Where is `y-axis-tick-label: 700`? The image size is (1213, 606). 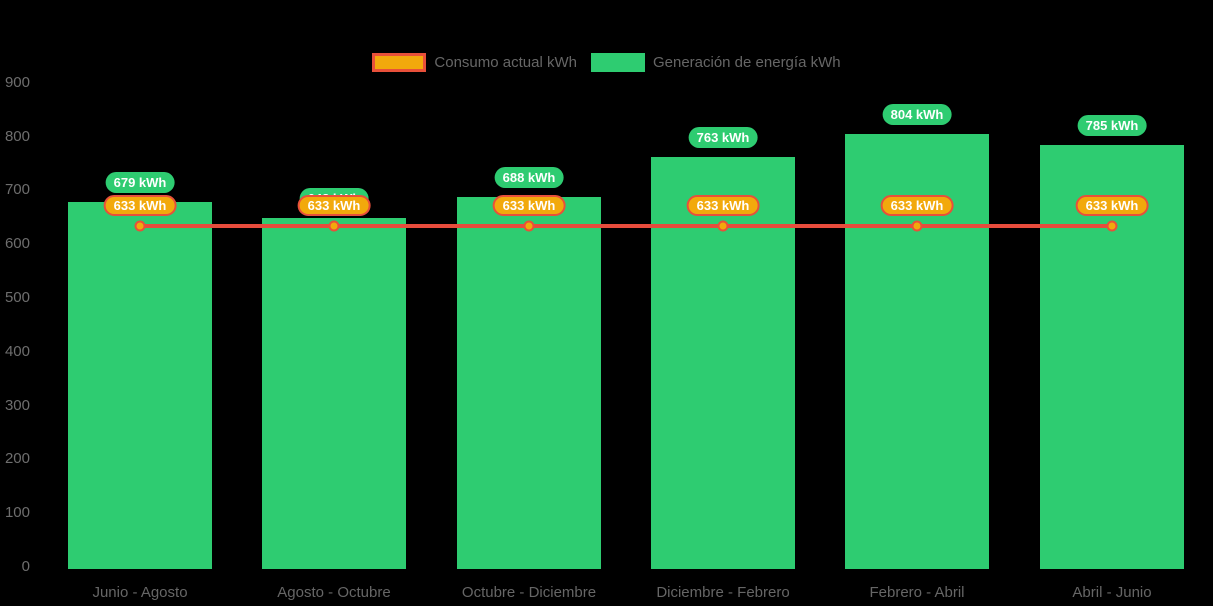 y-axis-tick-label: 700 is located at coordinates (17, 190).